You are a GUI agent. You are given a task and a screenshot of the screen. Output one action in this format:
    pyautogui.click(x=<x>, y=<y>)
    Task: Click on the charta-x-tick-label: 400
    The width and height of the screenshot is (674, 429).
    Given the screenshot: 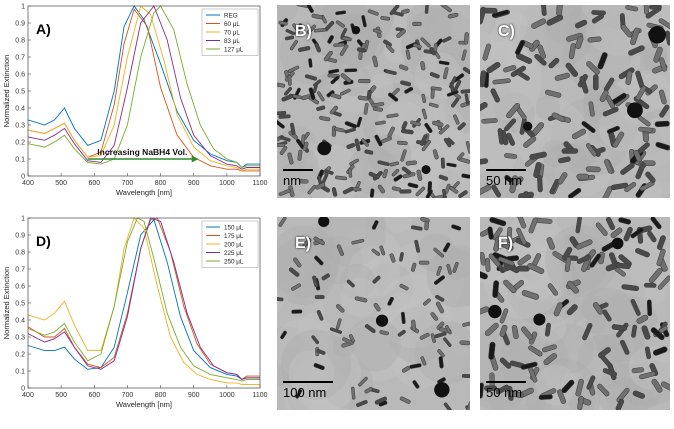 What is the action you would take?
    pyautogui.click(x=28, y=183)
    